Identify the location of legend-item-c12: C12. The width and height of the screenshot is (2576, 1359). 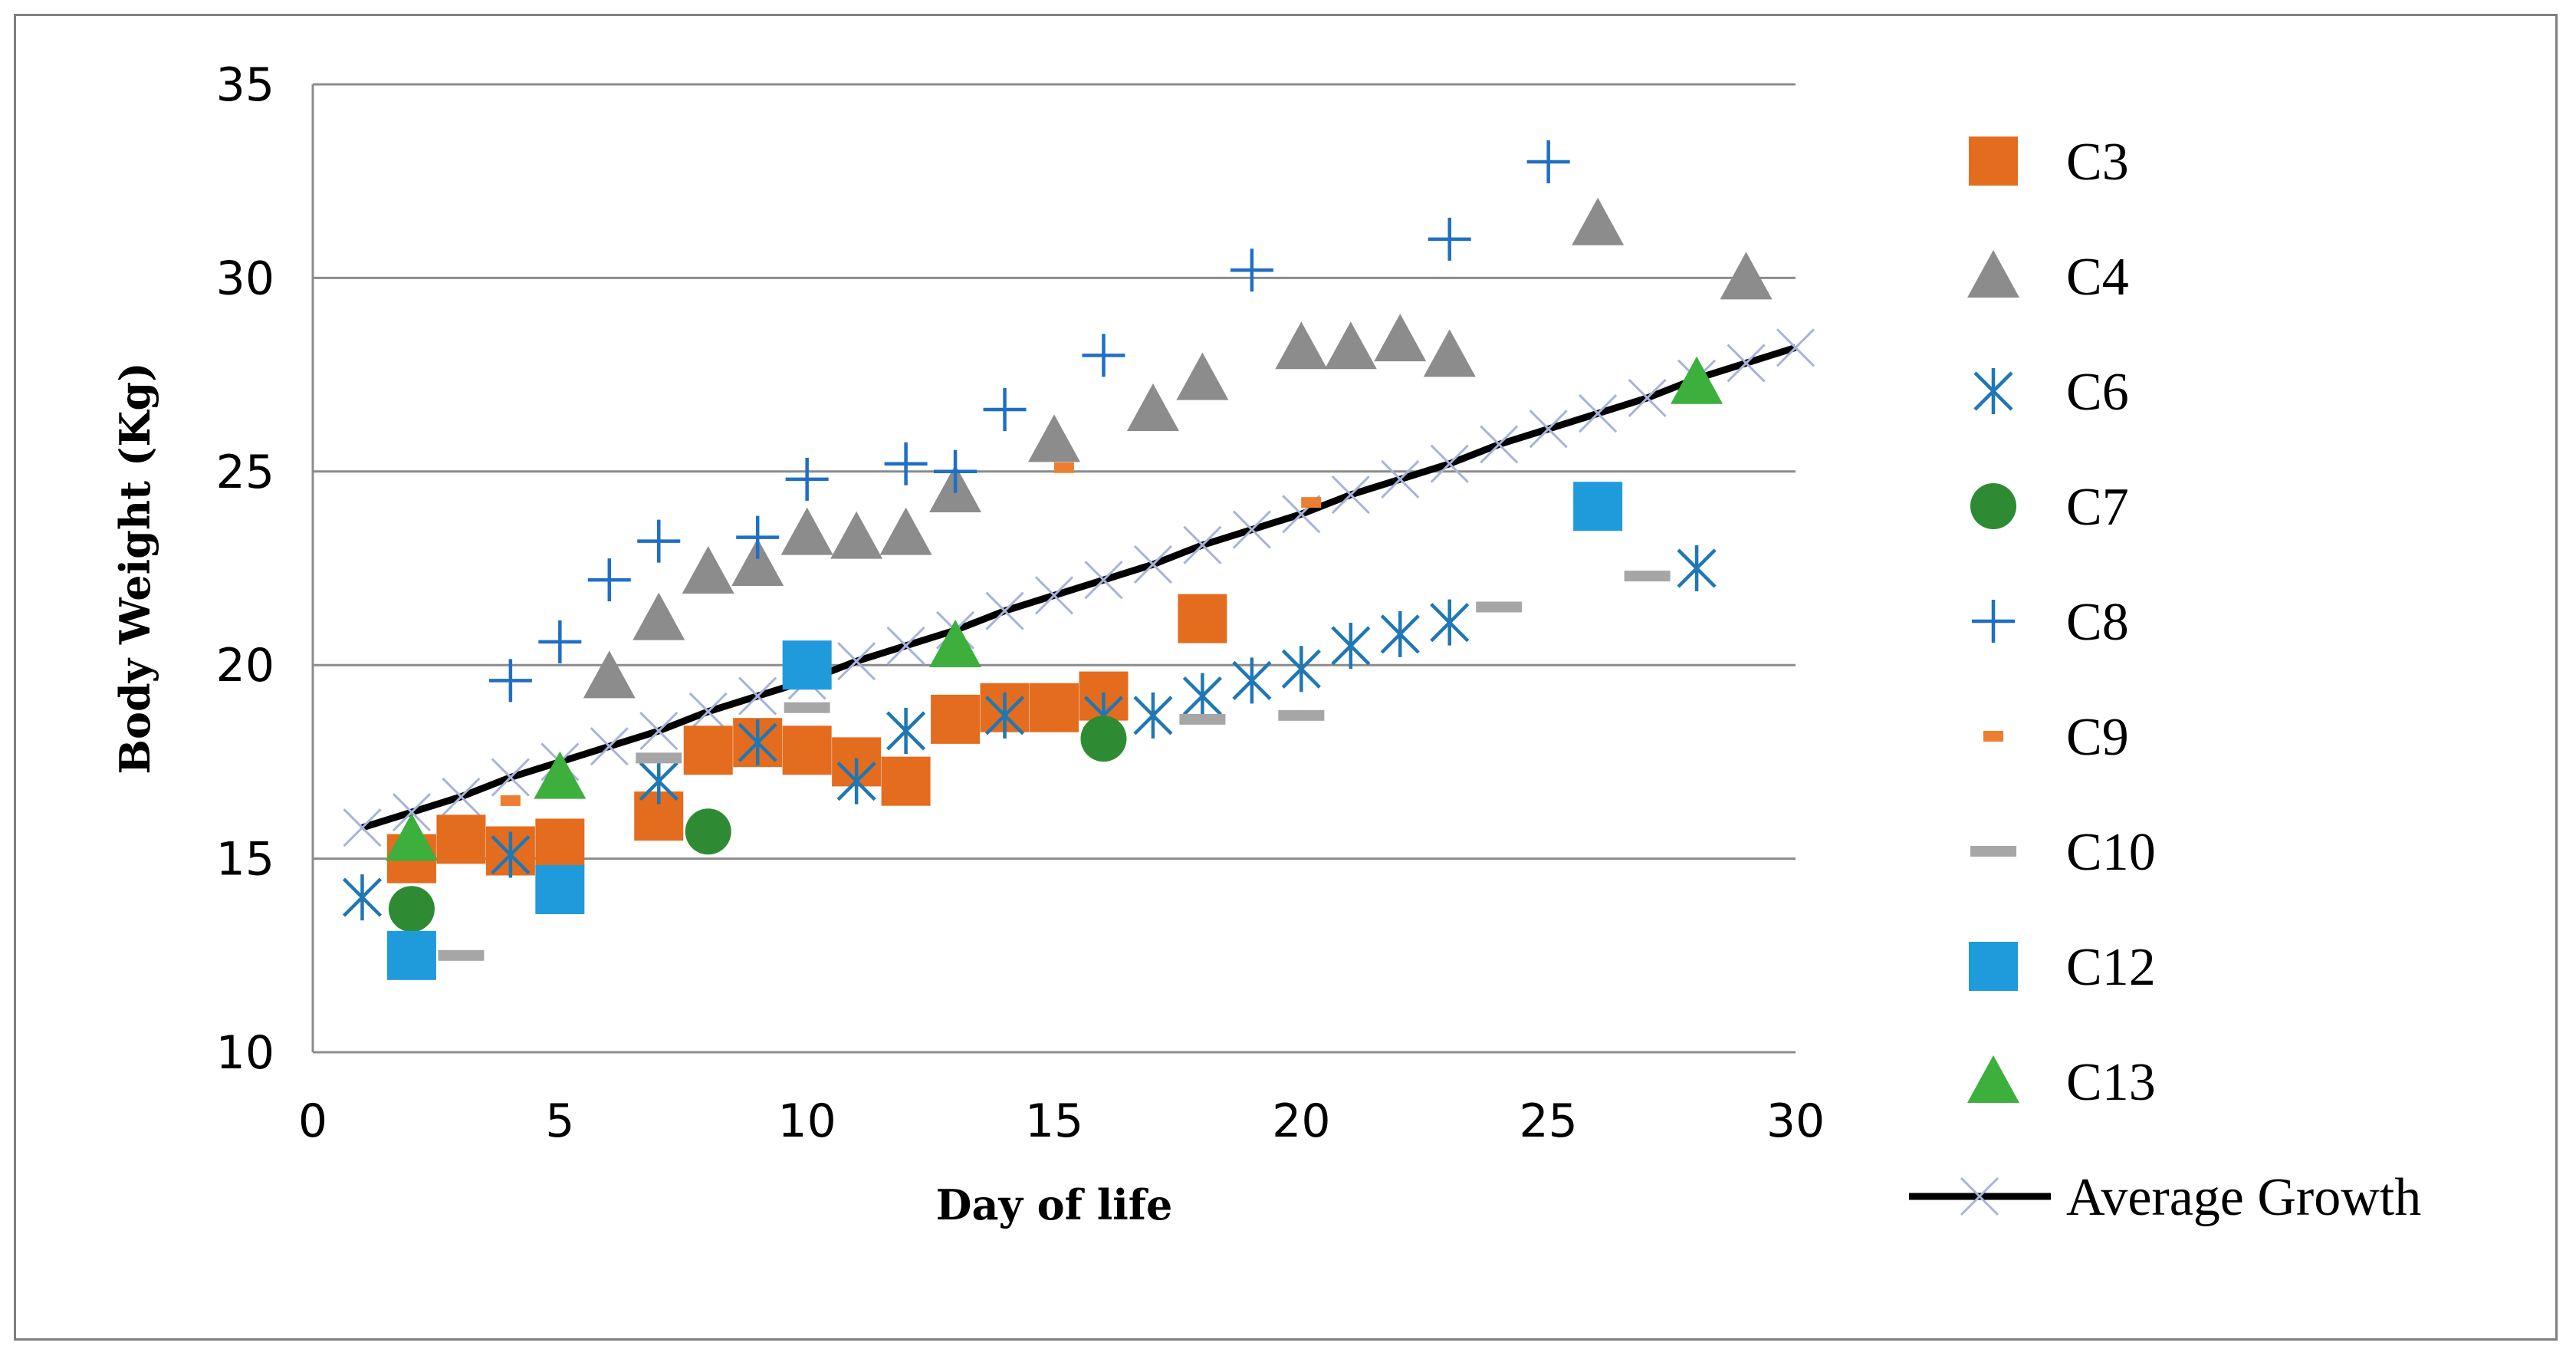
(2063, 967).